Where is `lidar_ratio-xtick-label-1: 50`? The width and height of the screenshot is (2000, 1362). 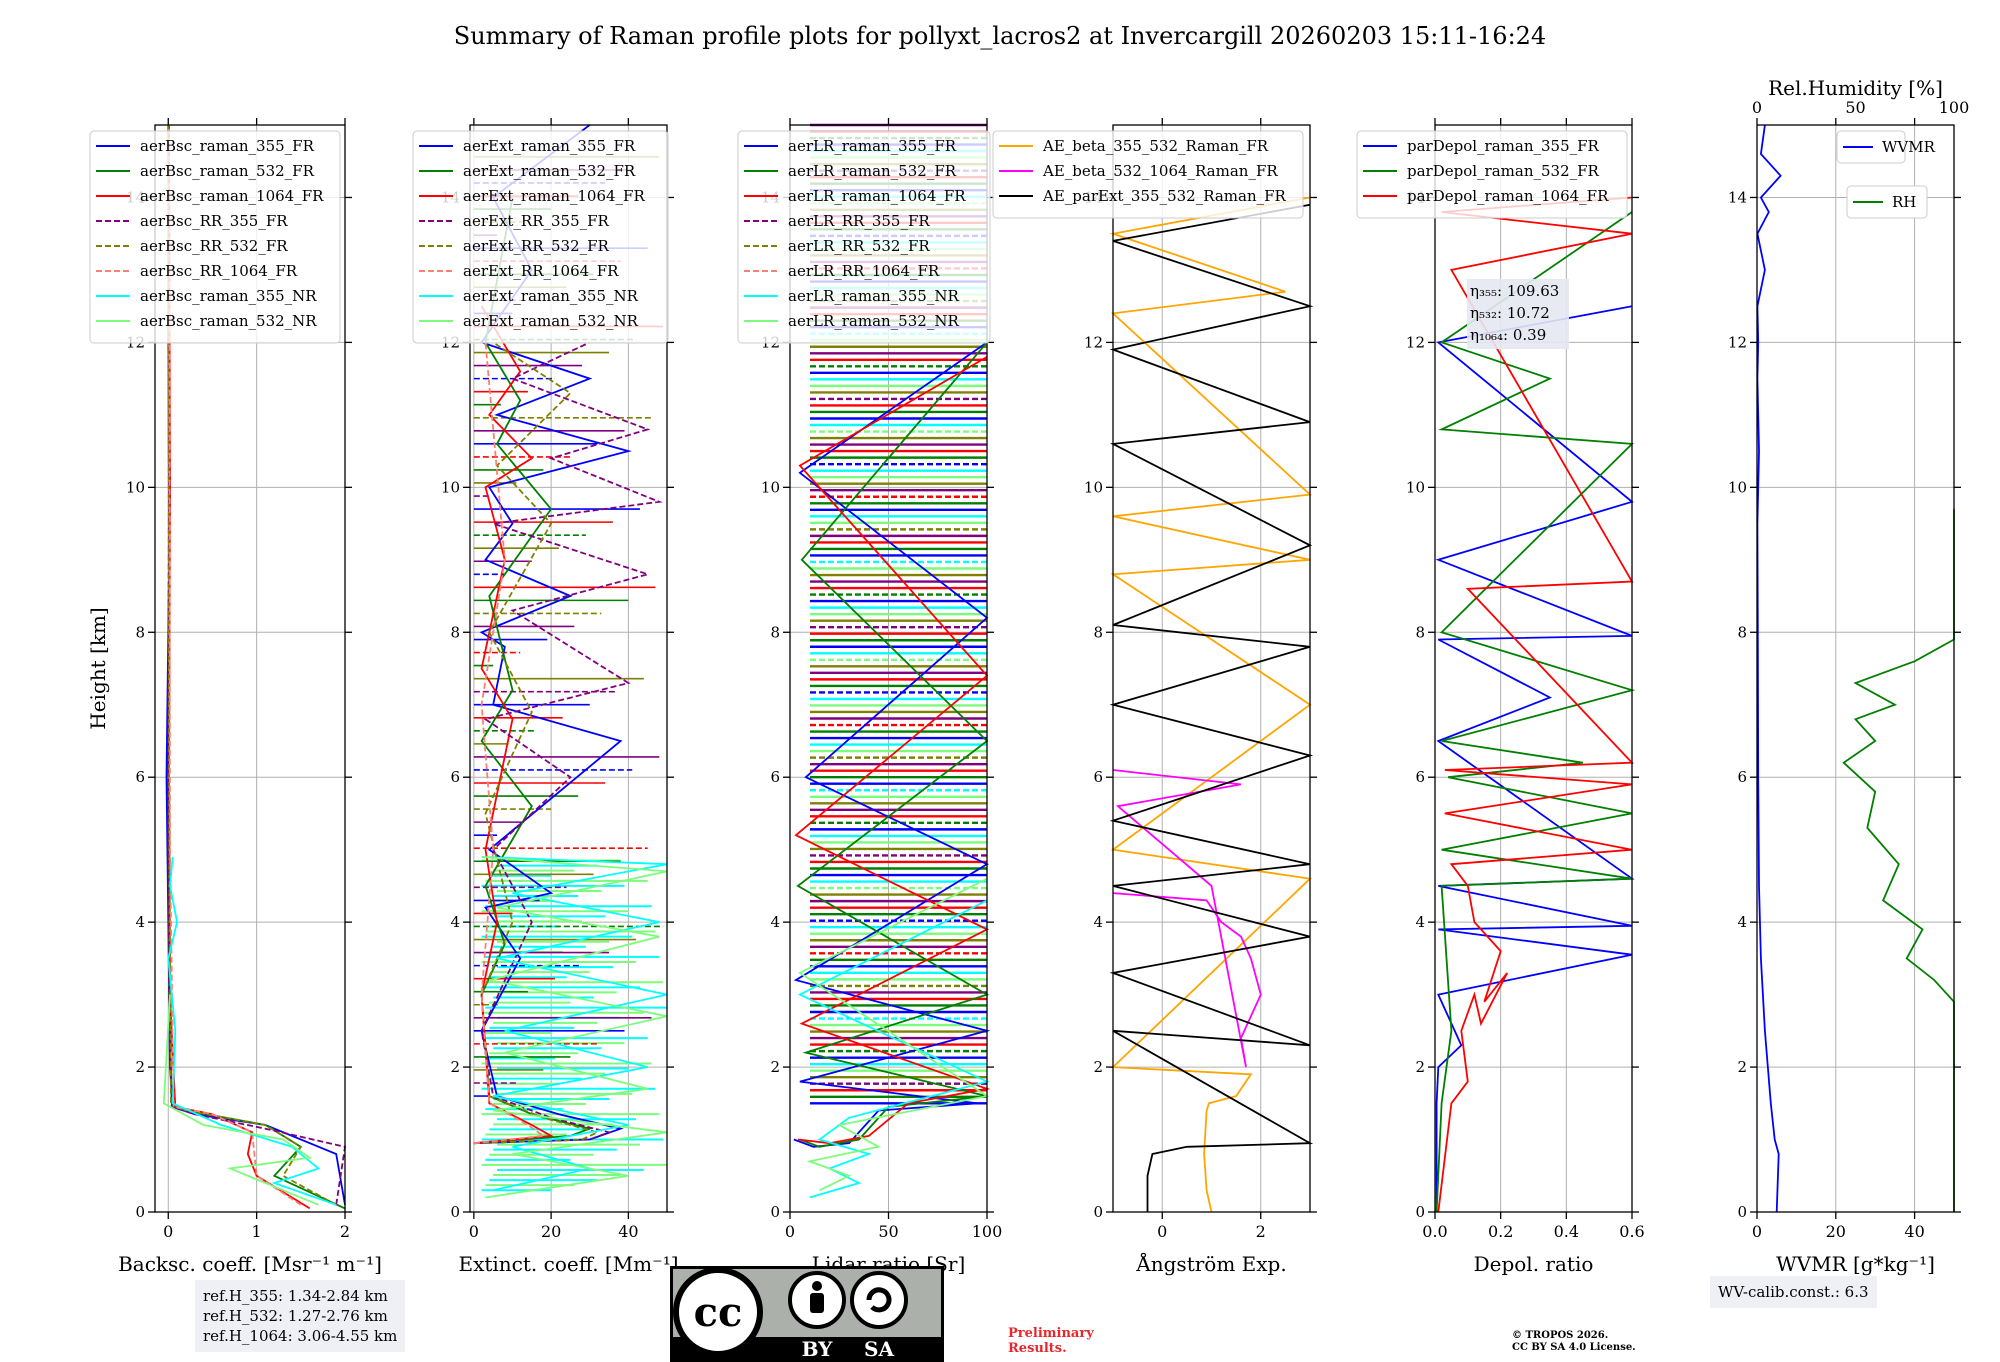 lidar_ratio-xtick-label-1: 50 is located at coordinates (888, 1231).